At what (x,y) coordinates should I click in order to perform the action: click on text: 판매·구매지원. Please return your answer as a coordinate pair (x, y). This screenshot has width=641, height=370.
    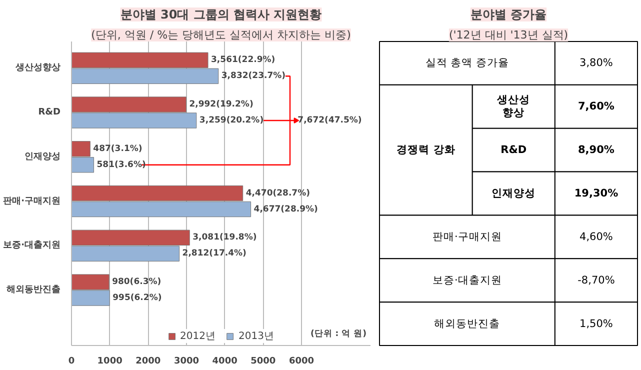
    Looking at the image, I should click on (467, 236).